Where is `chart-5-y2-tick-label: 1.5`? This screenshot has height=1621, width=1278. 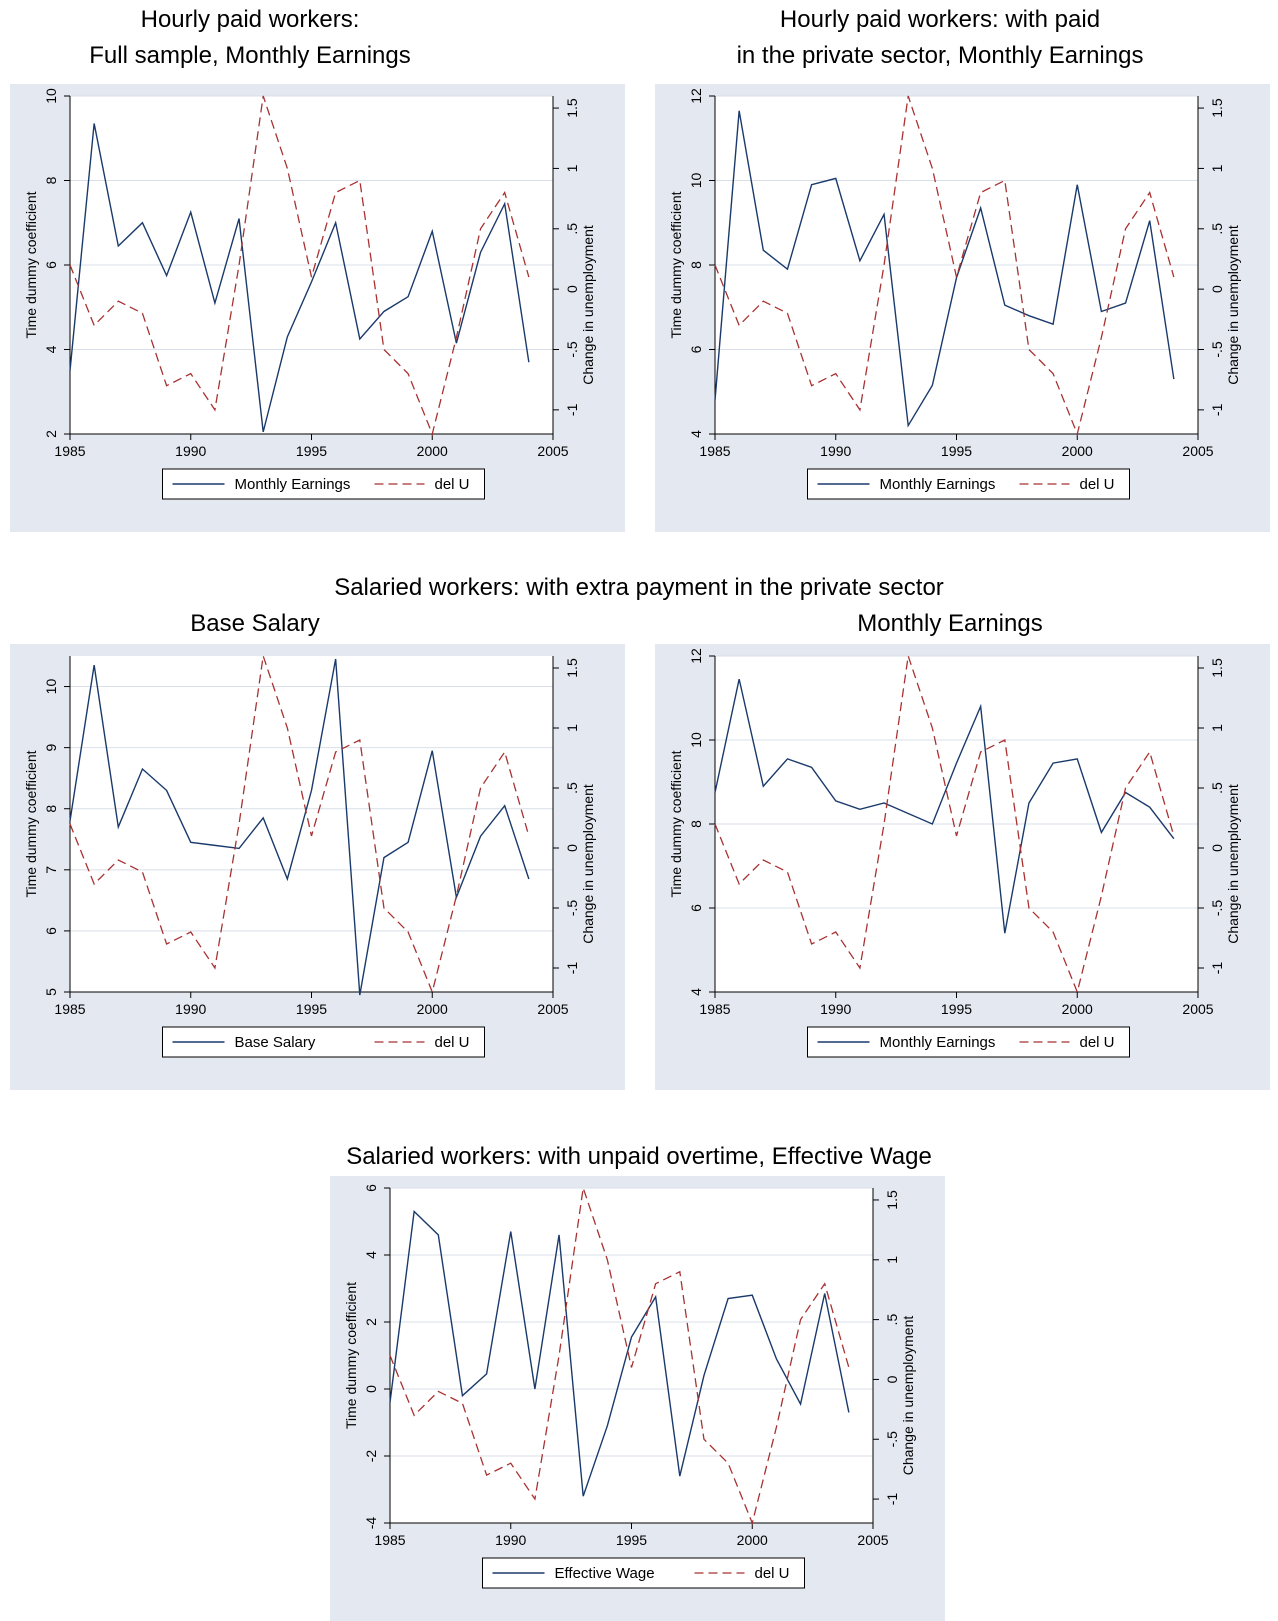
chart-5-y2-tick-label: 1.5 is located at coordinates (892, 1200).